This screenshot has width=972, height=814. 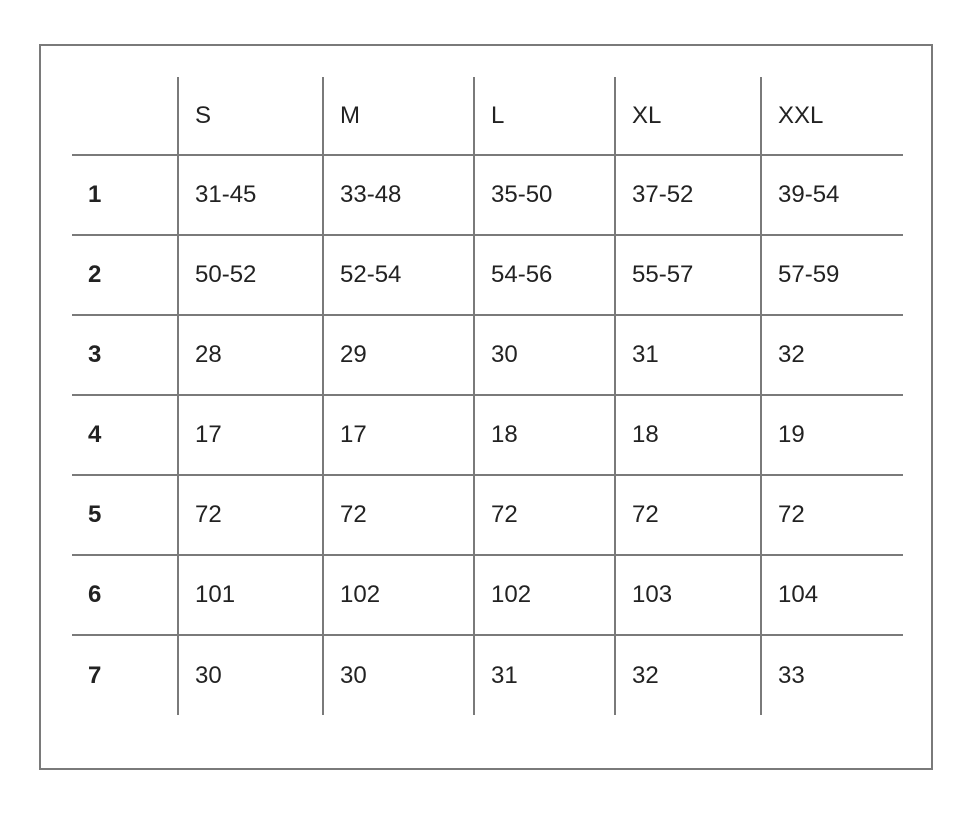 I want to click on table-cell: 33-48, so click(x=398, y=194).